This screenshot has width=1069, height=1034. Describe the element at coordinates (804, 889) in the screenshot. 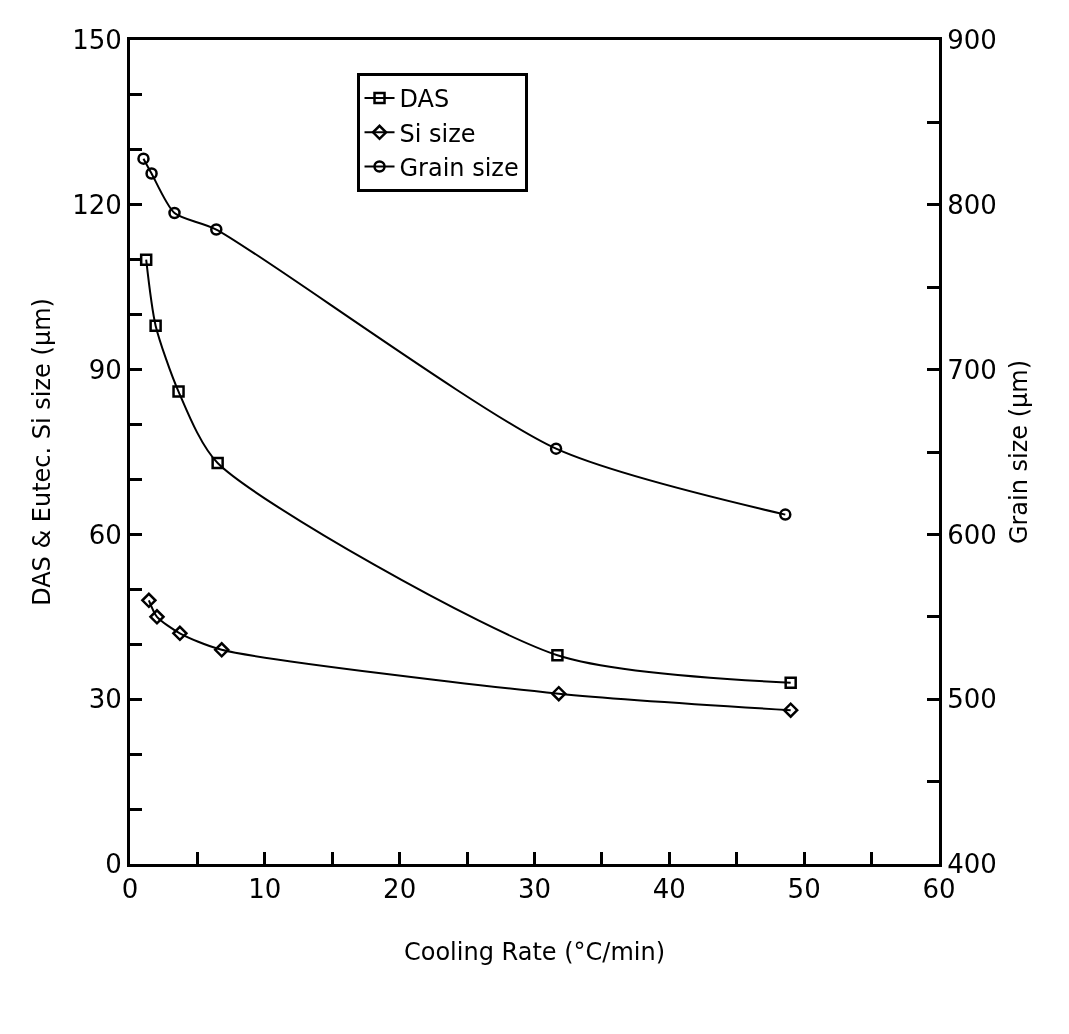

I see `x-tick-label: 50` at that location.